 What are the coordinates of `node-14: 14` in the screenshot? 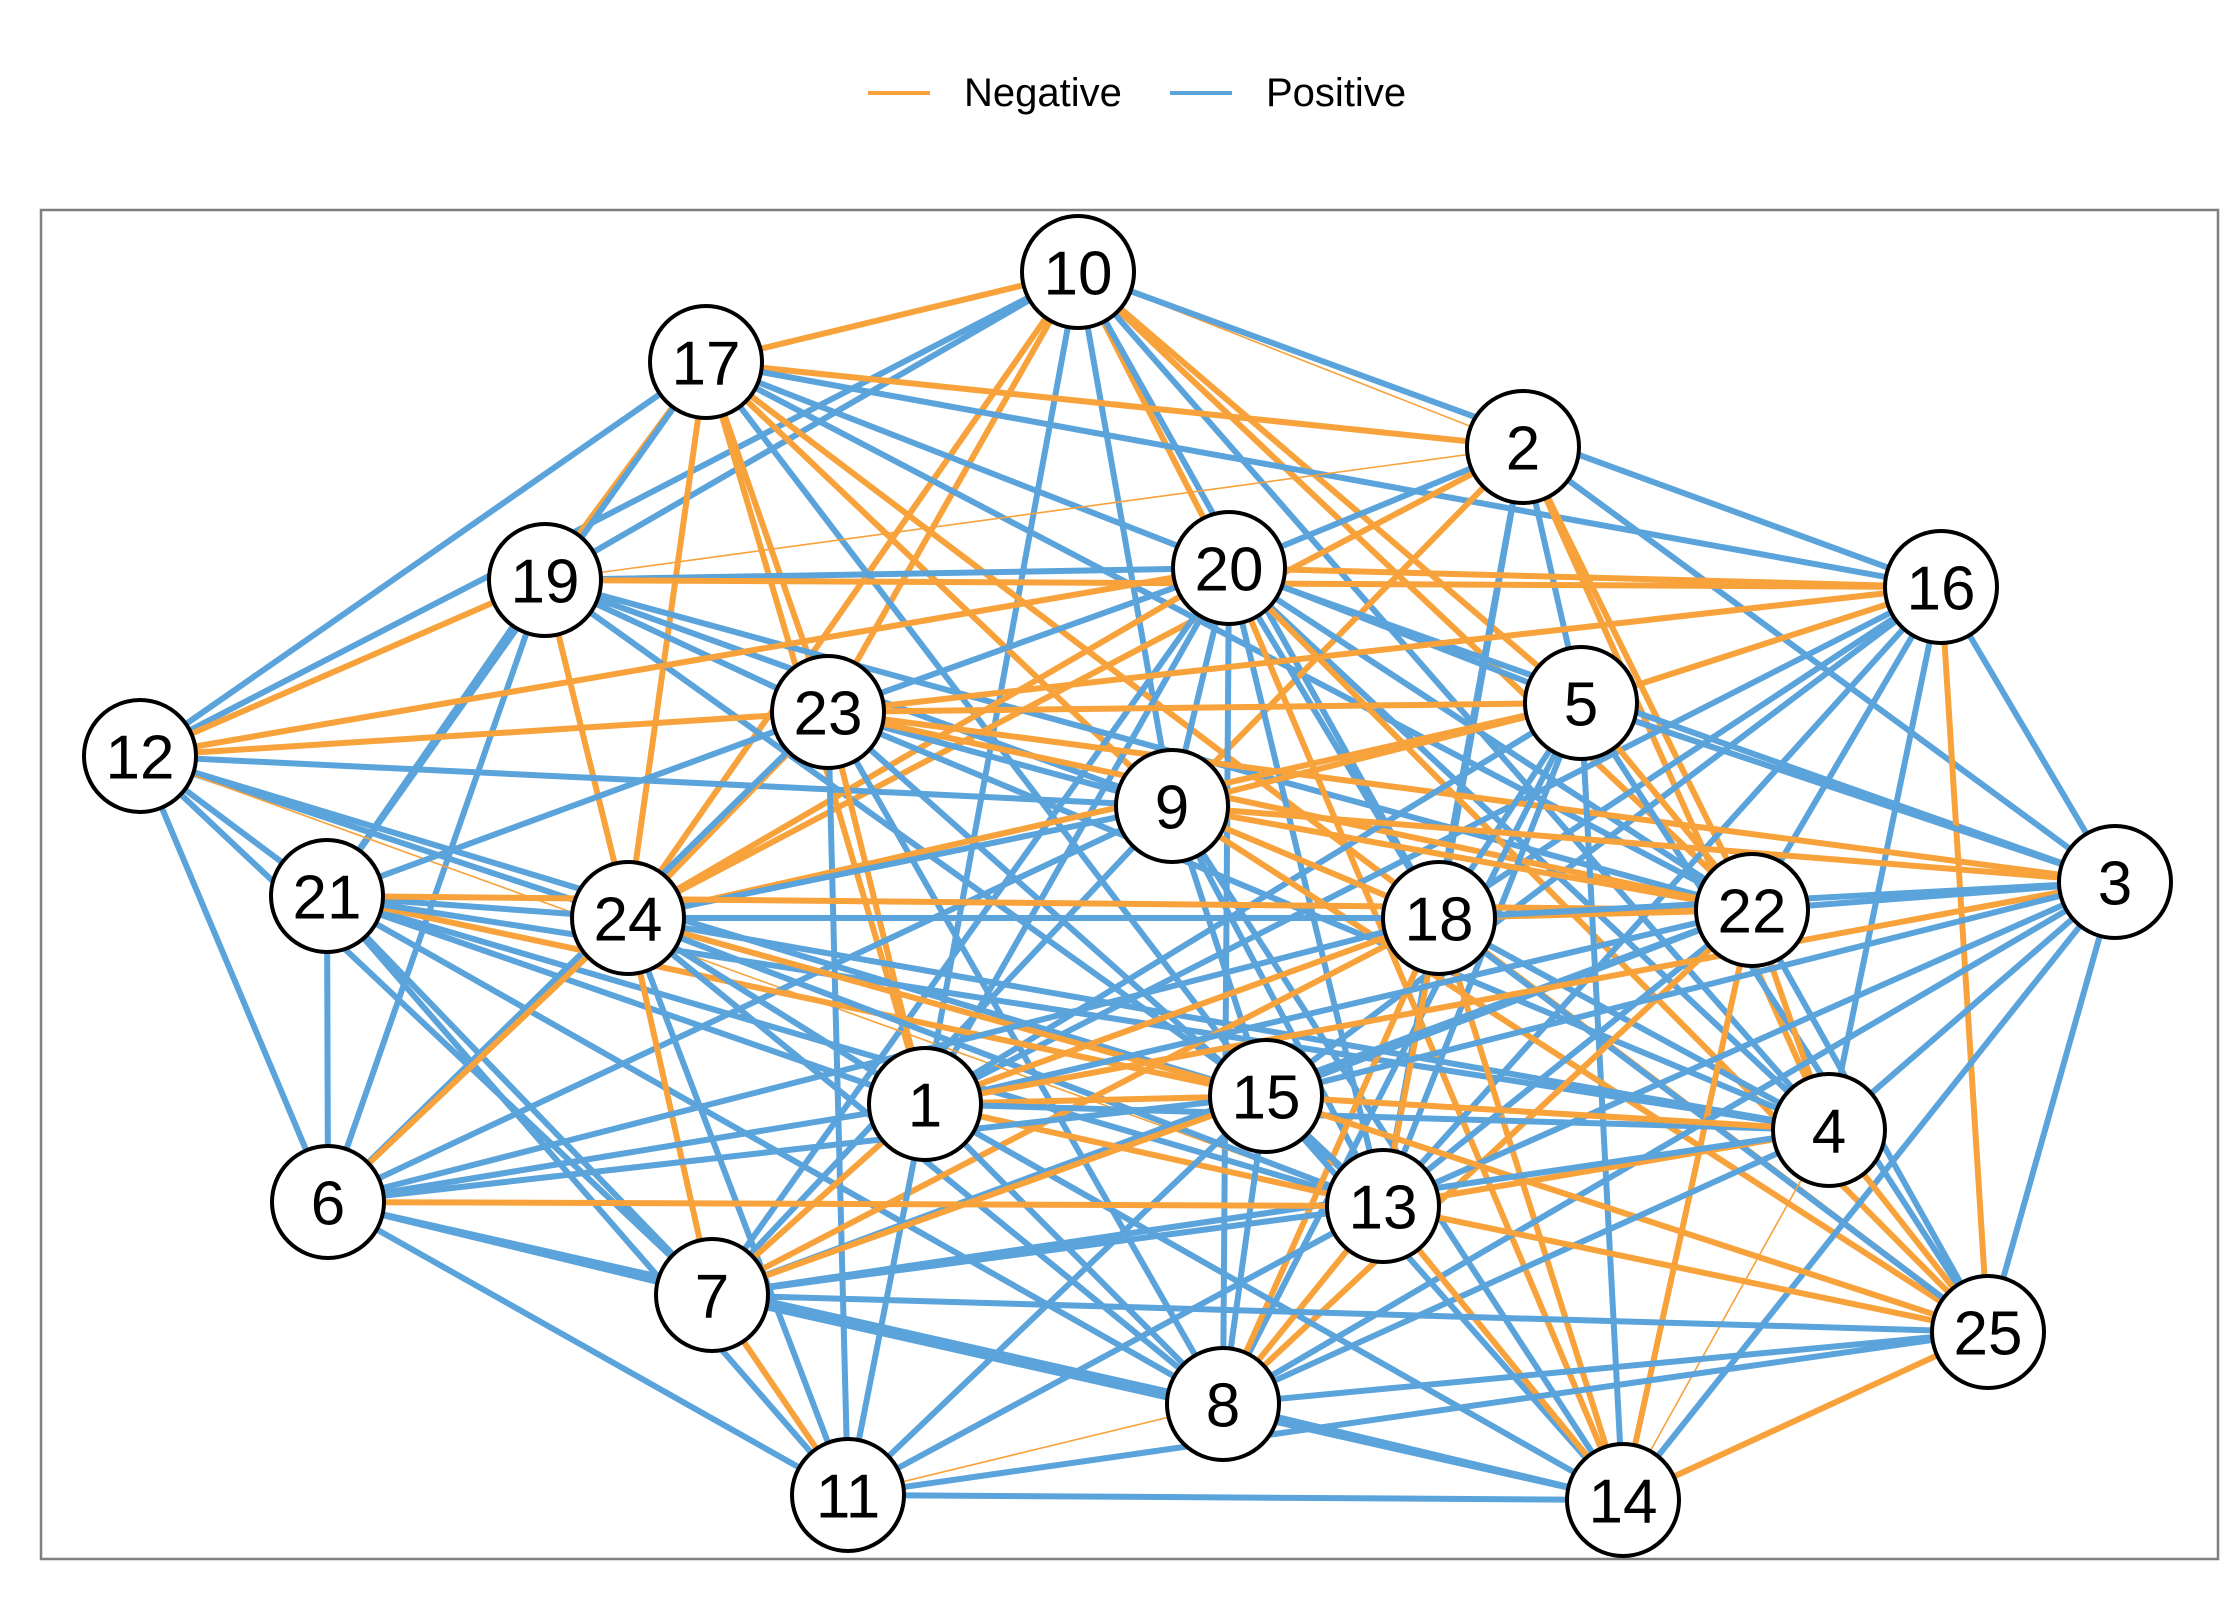 It's located at (1623, 1500).